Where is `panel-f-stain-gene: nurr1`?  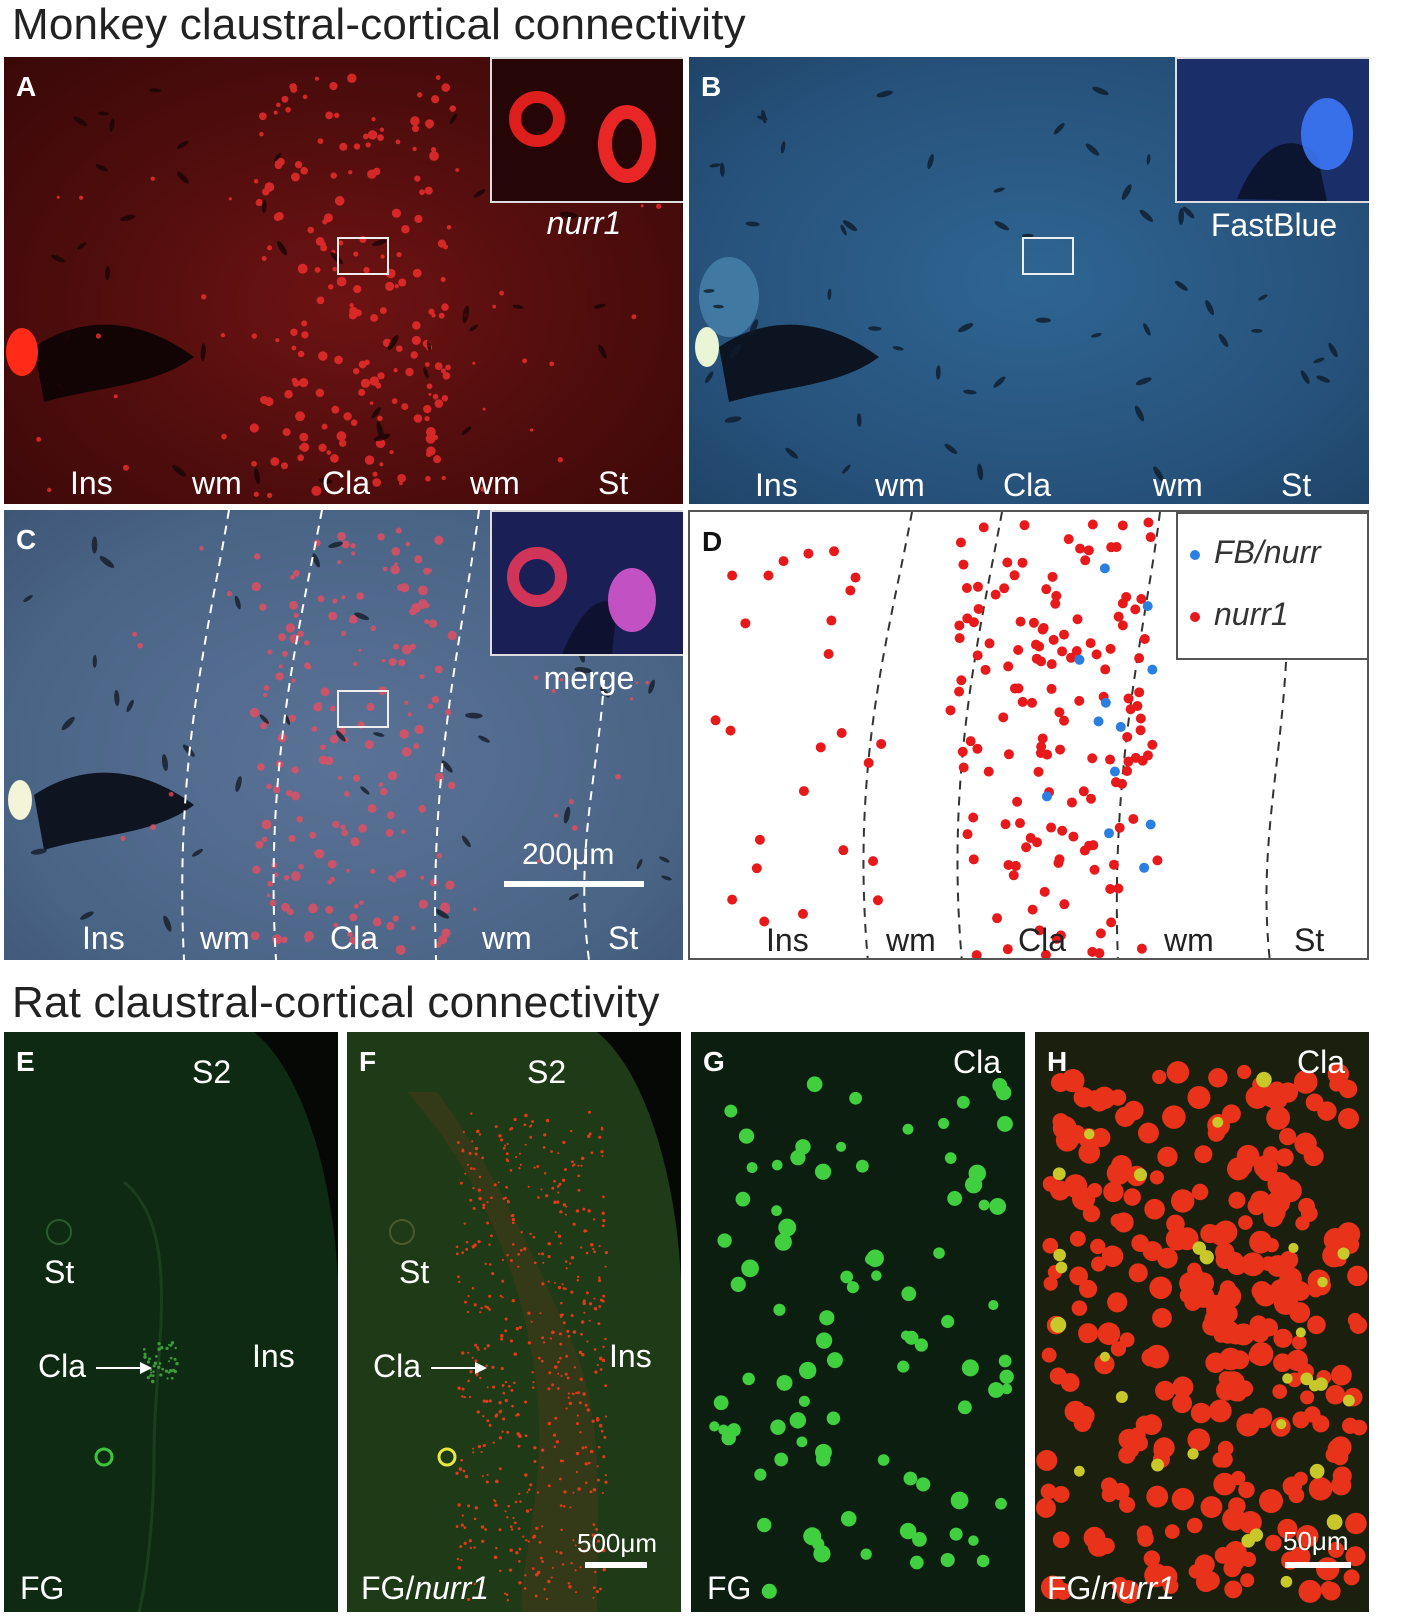
panel-f-stain-gene: nurr1 is located at coordinates (452, 1588).